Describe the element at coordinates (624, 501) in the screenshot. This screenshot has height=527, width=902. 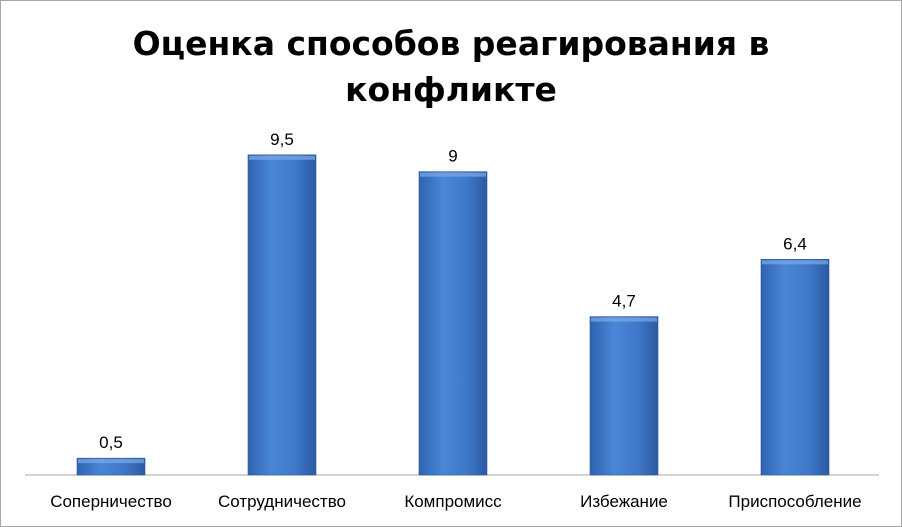
I see `category-label-4: Избежание` at that location.